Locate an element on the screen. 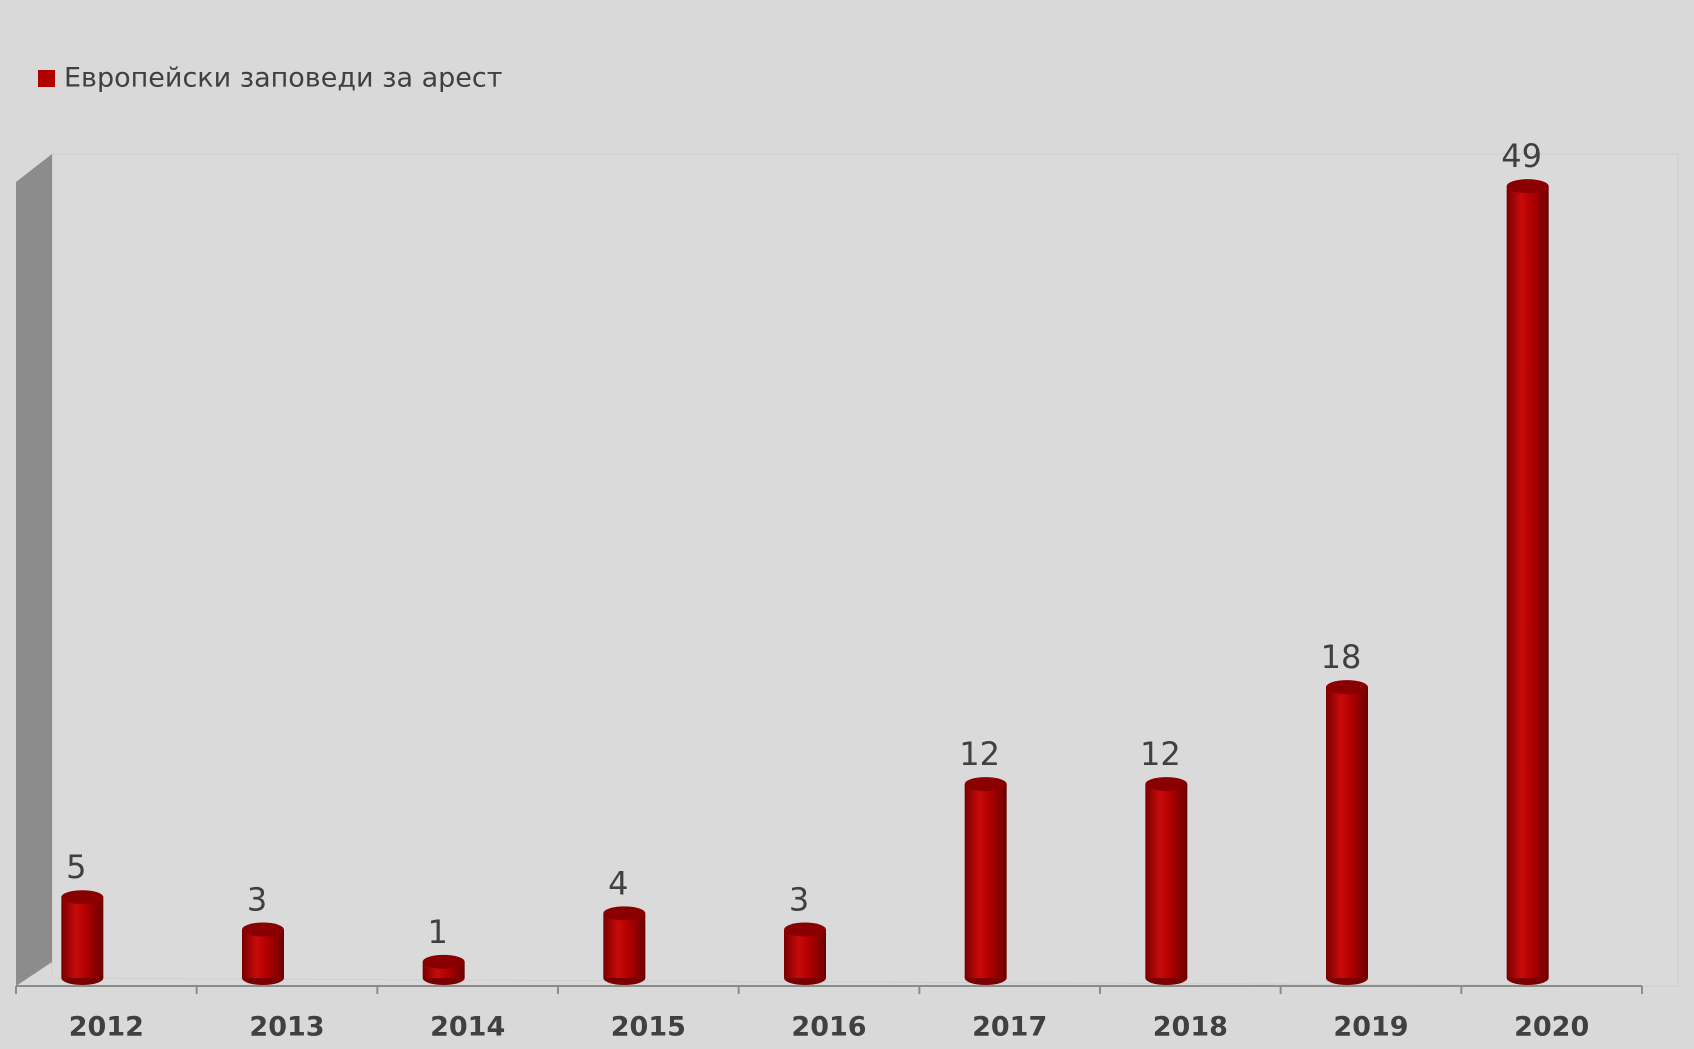  x-tick-label: 2020 is located at coordinates (1551, 1027).